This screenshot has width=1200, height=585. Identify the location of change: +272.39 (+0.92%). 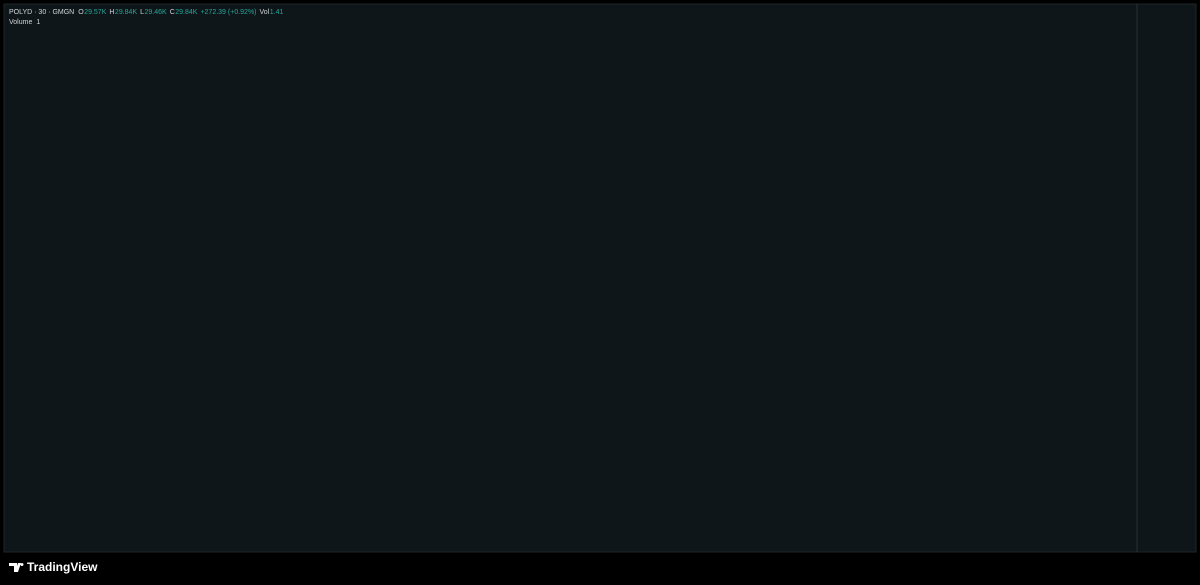
(228, 12).